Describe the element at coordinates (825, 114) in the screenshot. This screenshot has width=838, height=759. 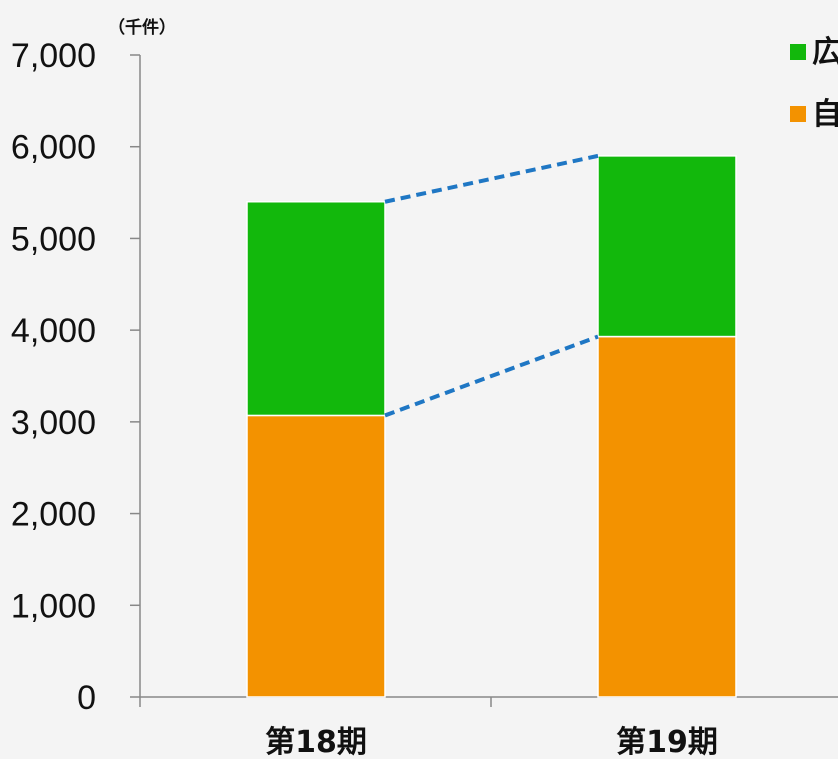
I see `legend-label: 自` at that location.